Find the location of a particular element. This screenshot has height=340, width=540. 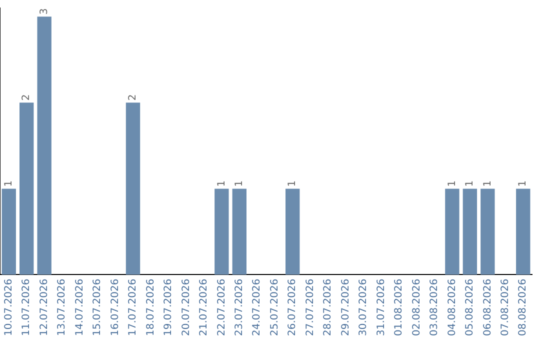

x-tick-label: 30.07.2026 is located at coordinates (364, 307).